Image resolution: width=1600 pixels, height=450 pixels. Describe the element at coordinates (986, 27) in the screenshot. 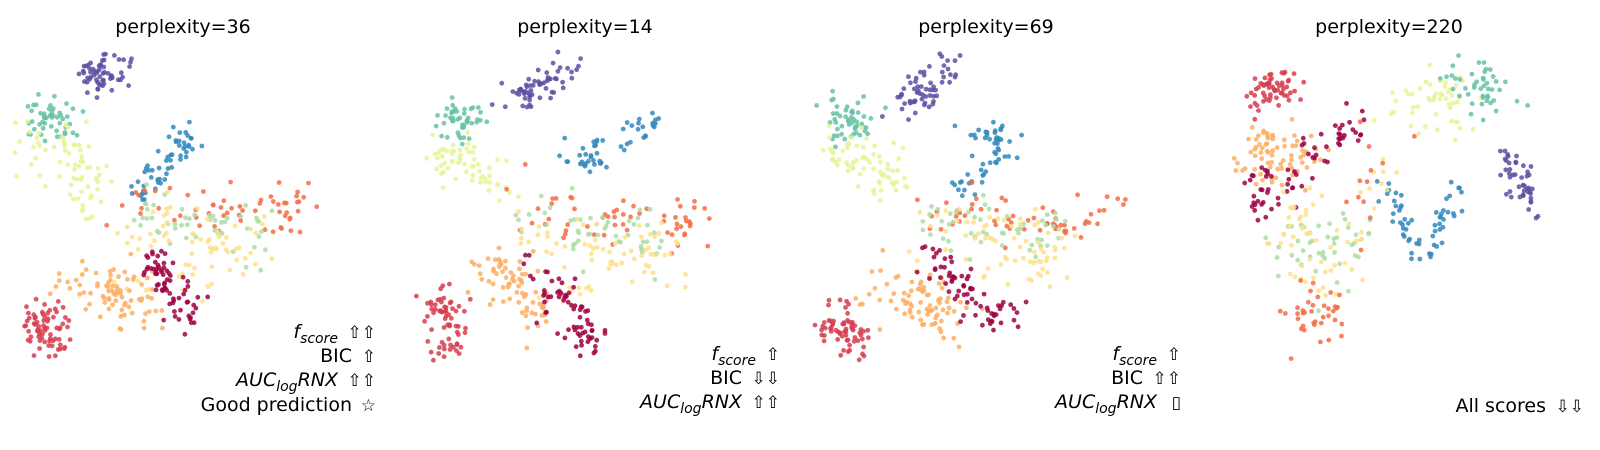

I see `panel-title: perplexity=69` at that location.